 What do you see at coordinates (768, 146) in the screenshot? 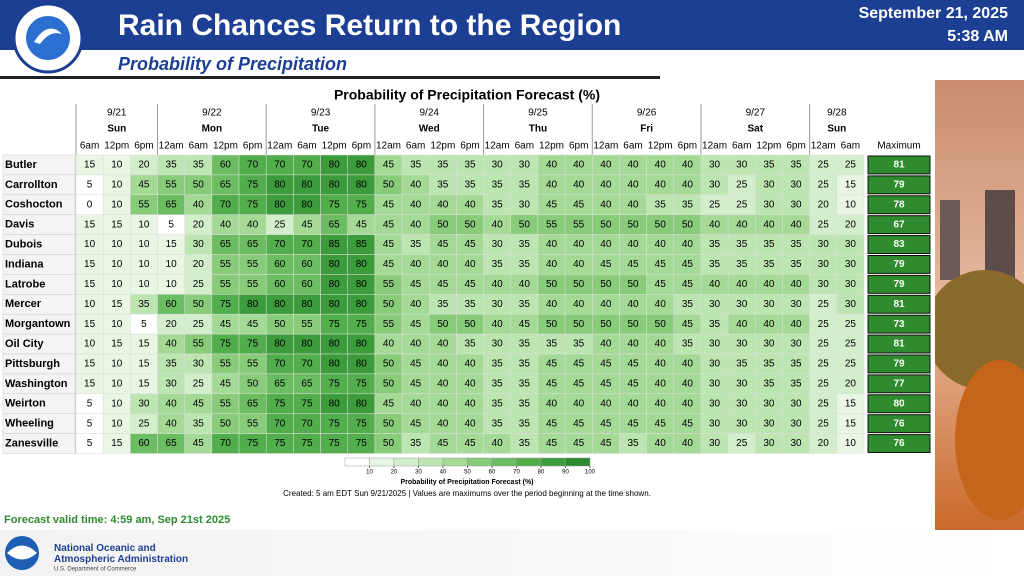
I see `column-time: 12pm` at bounding box center [768, 146].